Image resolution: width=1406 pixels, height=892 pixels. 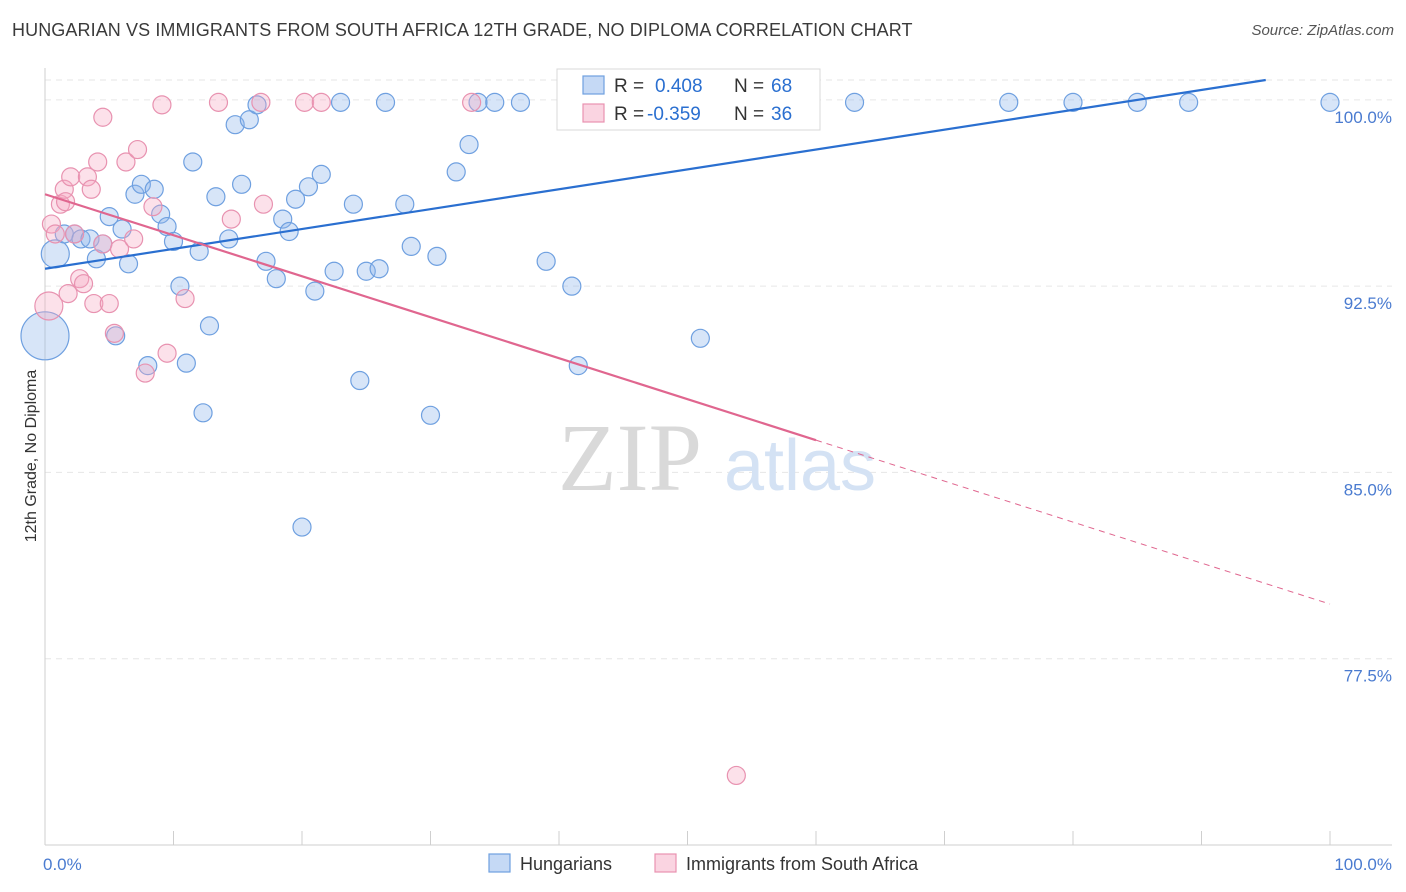 I want to click on legend-n-value-1: 68, so click(x=781, y=86).